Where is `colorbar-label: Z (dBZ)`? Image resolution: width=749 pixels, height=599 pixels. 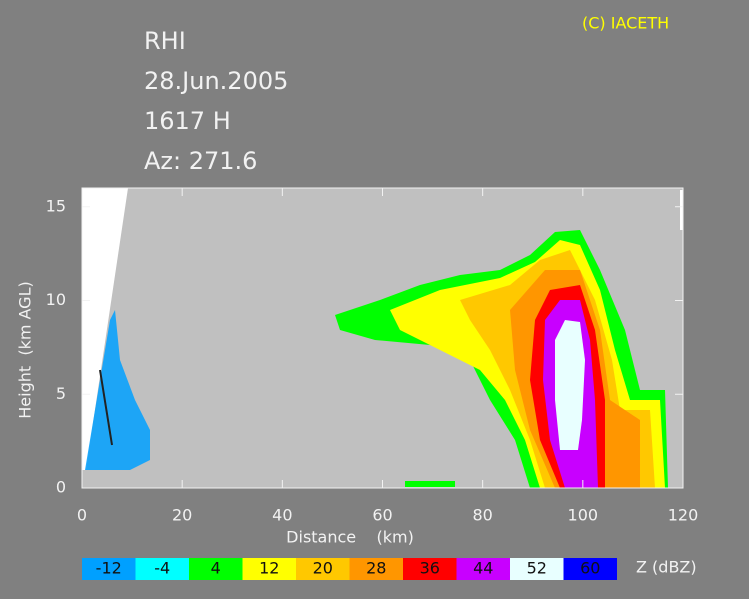
colorbar-label: Z (dBZ) is located at coordinates (666, 567).